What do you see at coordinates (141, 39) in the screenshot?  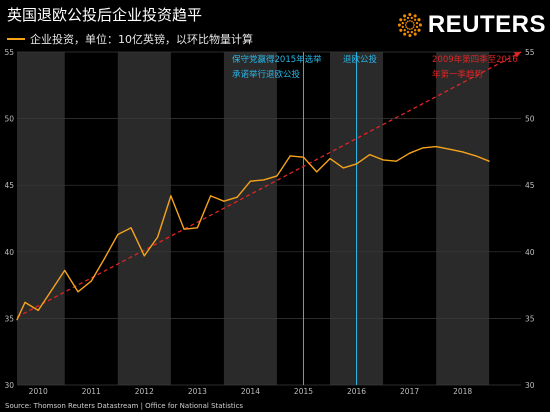 I see `legend-label: 企业投资，单位：10亿英镑，以环比物量计算` at bounding box center [141, 39].